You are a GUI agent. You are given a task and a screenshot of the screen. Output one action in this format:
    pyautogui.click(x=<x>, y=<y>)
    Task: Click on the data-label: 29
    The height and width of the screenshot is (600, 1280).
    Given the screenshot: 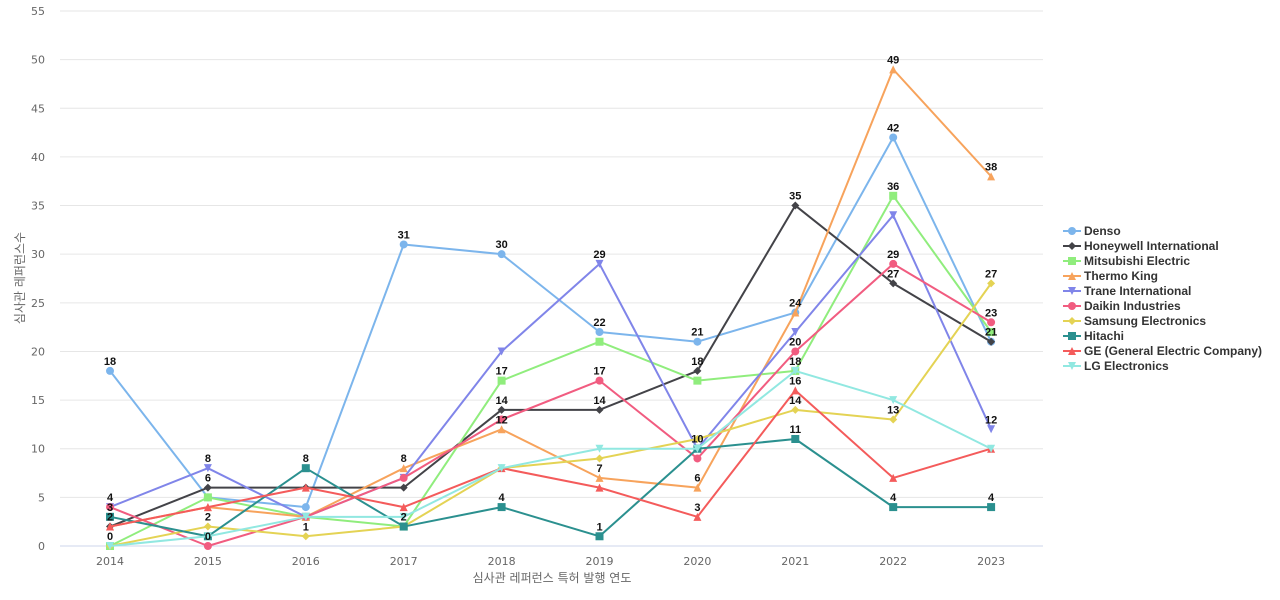 What is the action you would take?
    pyautogui.click(x=599, y=255)
    